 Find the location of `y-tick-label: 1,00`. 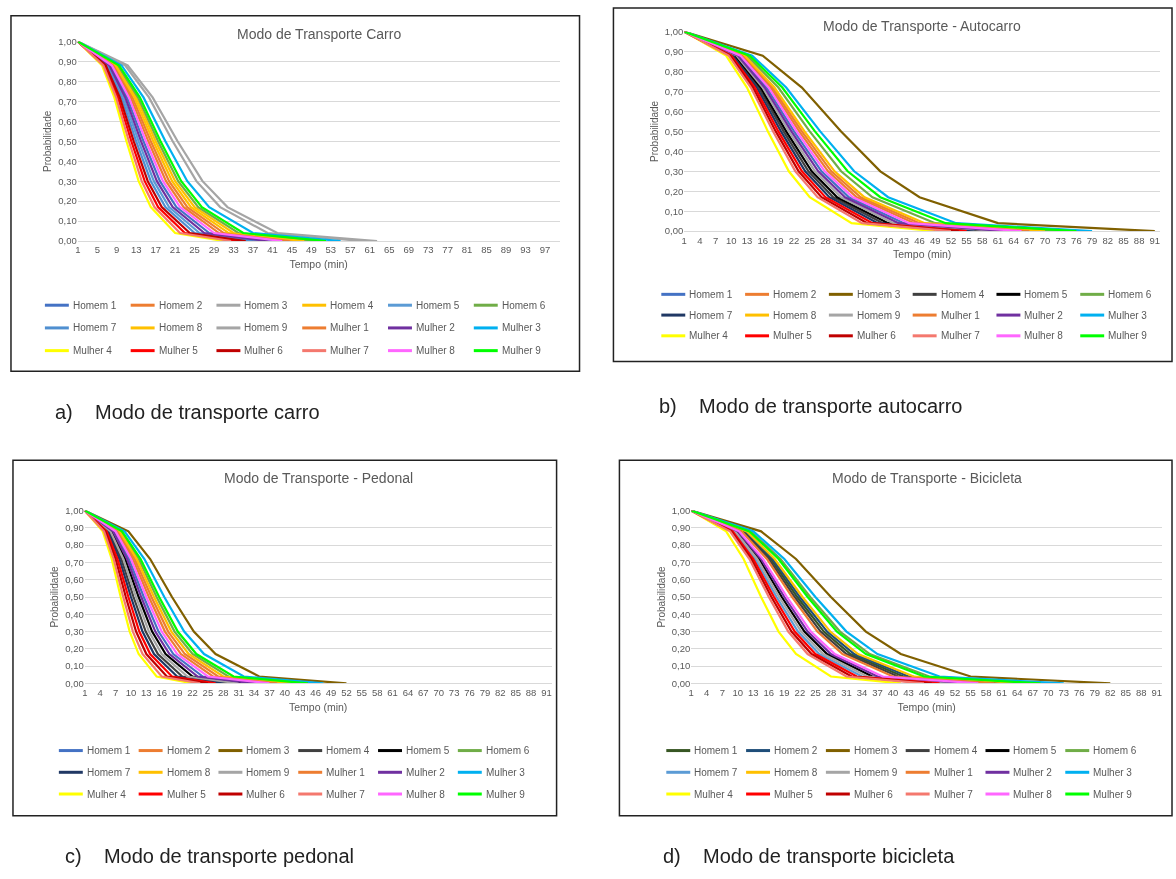

y-tick-label: 1,00 is located at coordinates (67, 41).